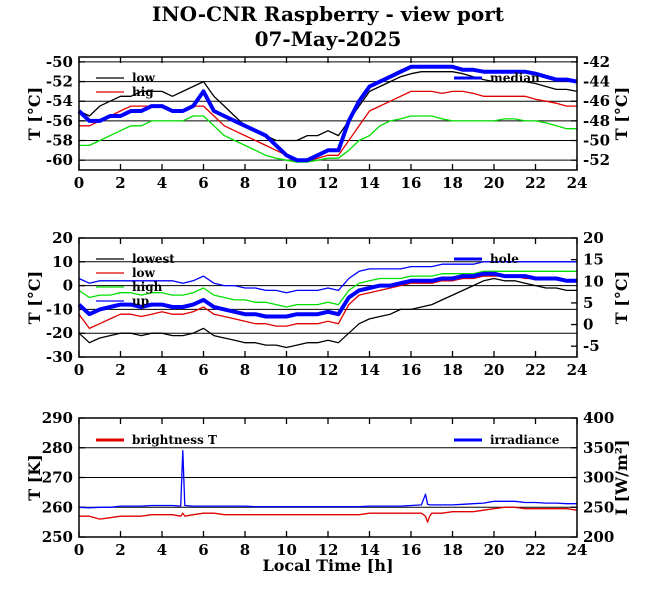  Describe the element at coordinates (593, 238) in the screenshot. I see `y2-tick-label: 20` at that location.